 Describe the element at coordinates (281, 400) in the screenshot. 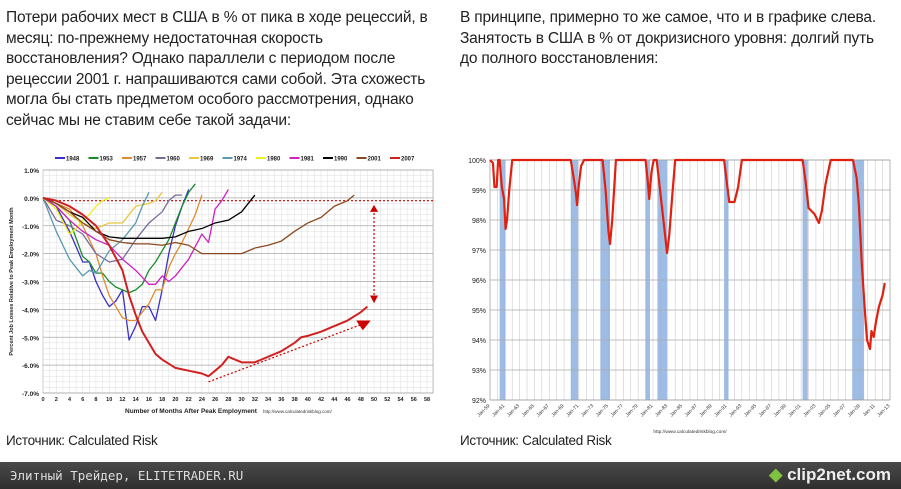

I see `x-tick-label: 36` at that location.